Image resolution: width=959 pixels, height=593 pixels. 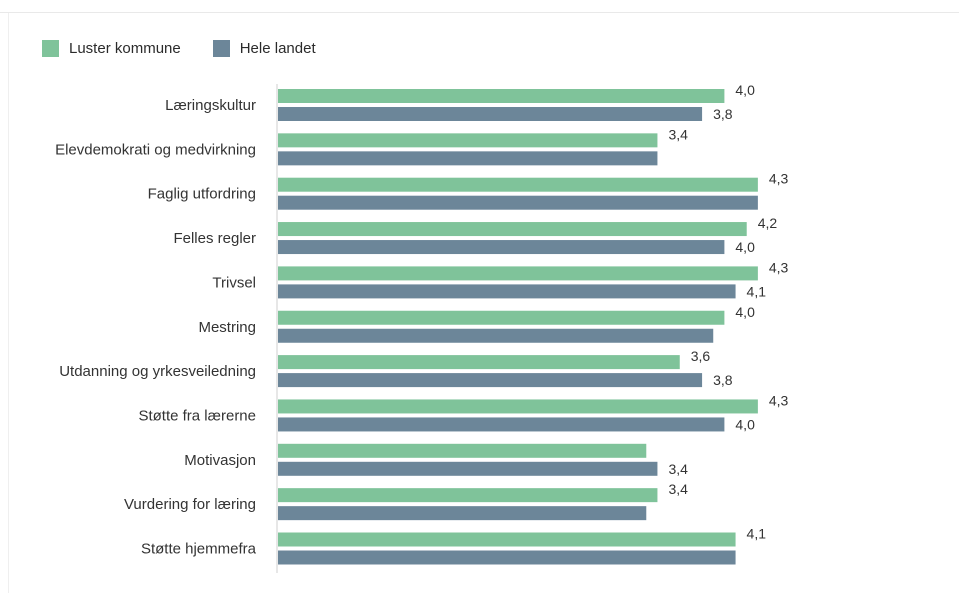 I want to click on category-label: Elevdemokrati og medvirkning, so click(x=155, y=149).